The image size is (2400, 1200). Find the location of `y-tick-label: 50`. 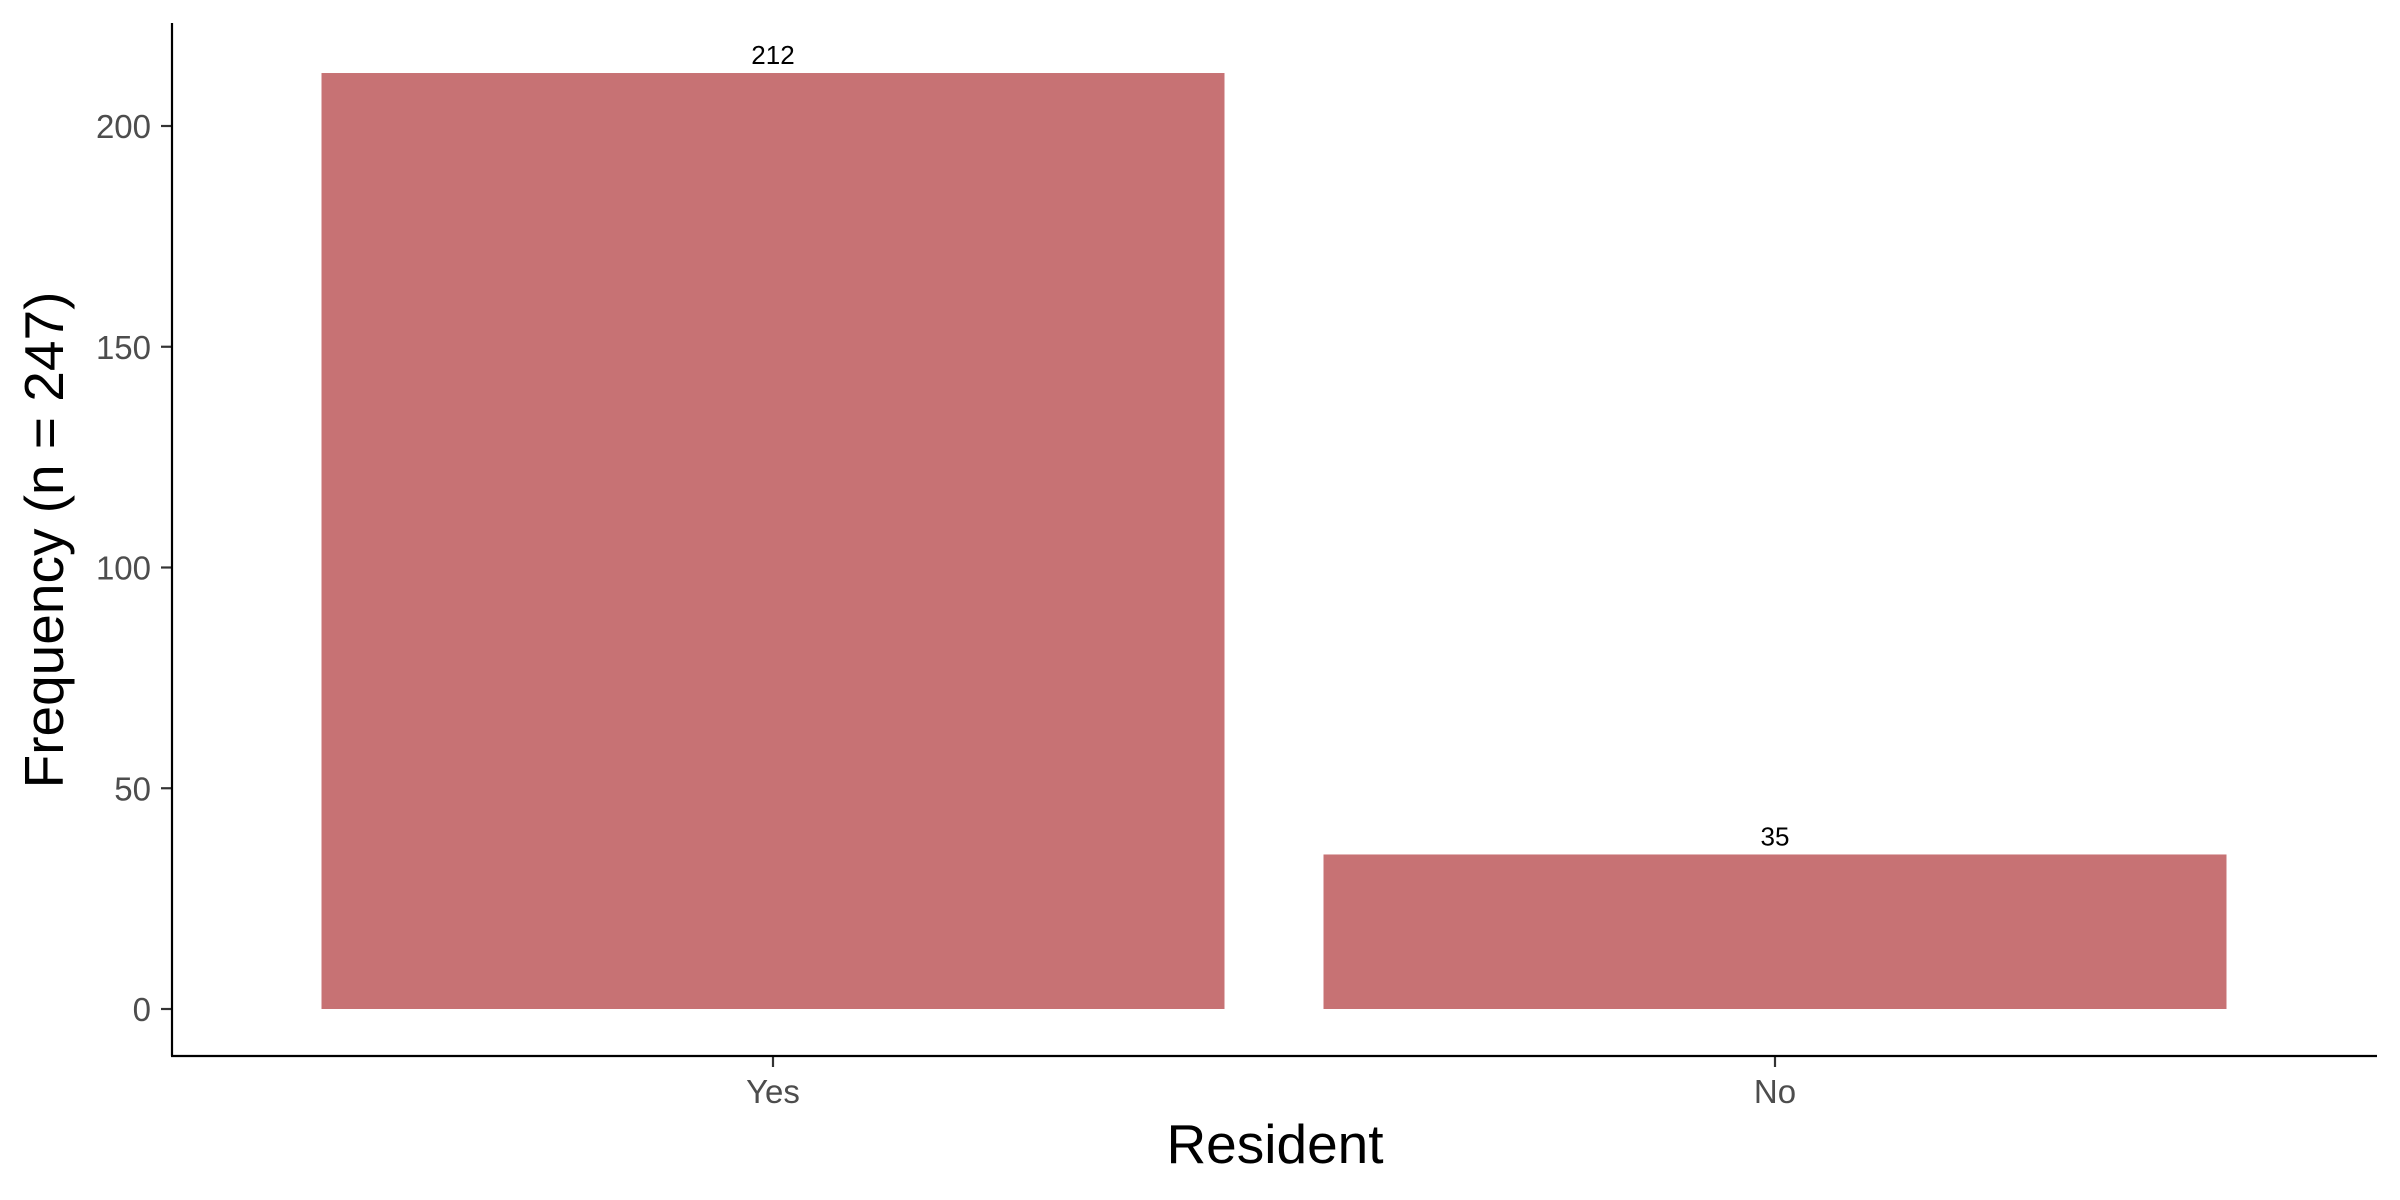

y-tick-label: 50 is located at coordinates (132, 788).